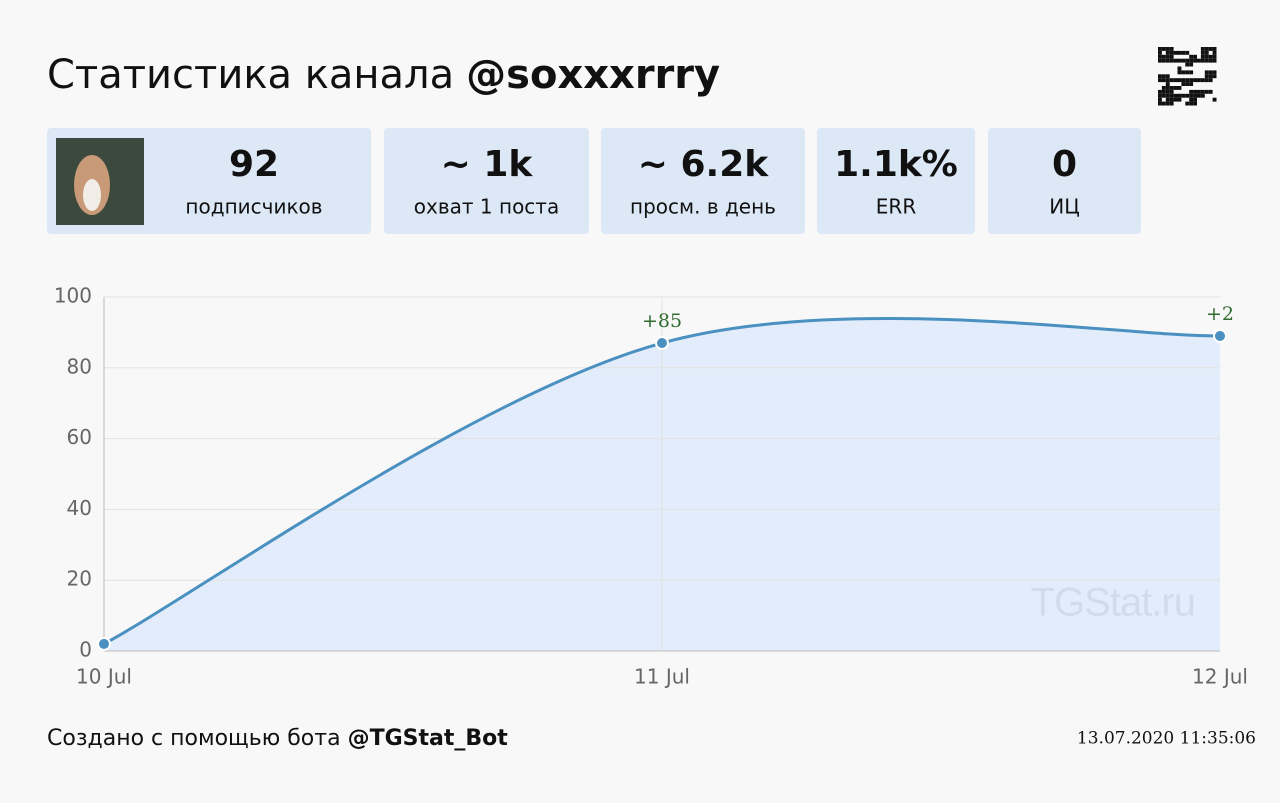 This screenshot has height=803, width=1280. I want to click on point-label: +2, so click(1220, 314).